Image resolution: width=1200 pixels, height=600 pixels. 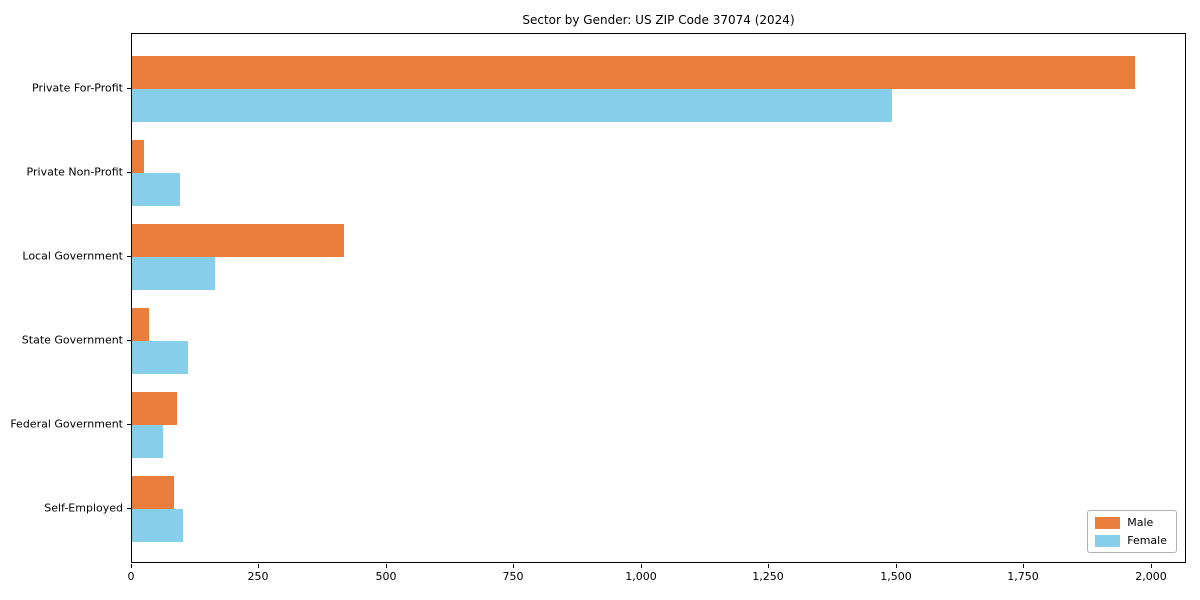 I want to click on x-tick-label: 1,250, so click(x=768, y=576).